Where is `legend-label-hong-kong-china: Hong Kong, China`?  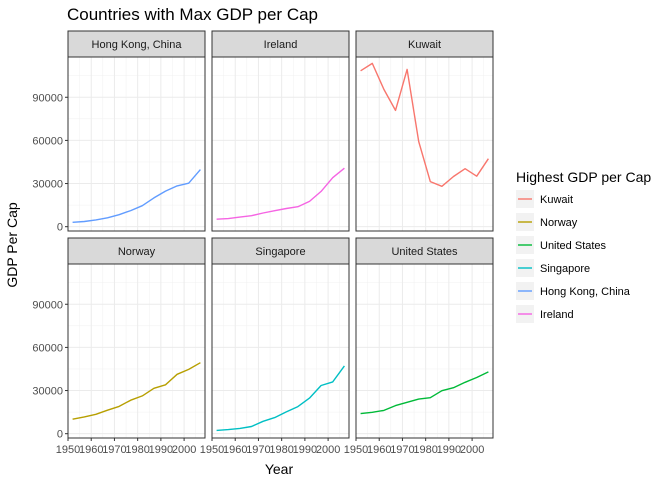 legend-label-hong-kong-china: Hong Kong, China is located at coordinates (585, 292).